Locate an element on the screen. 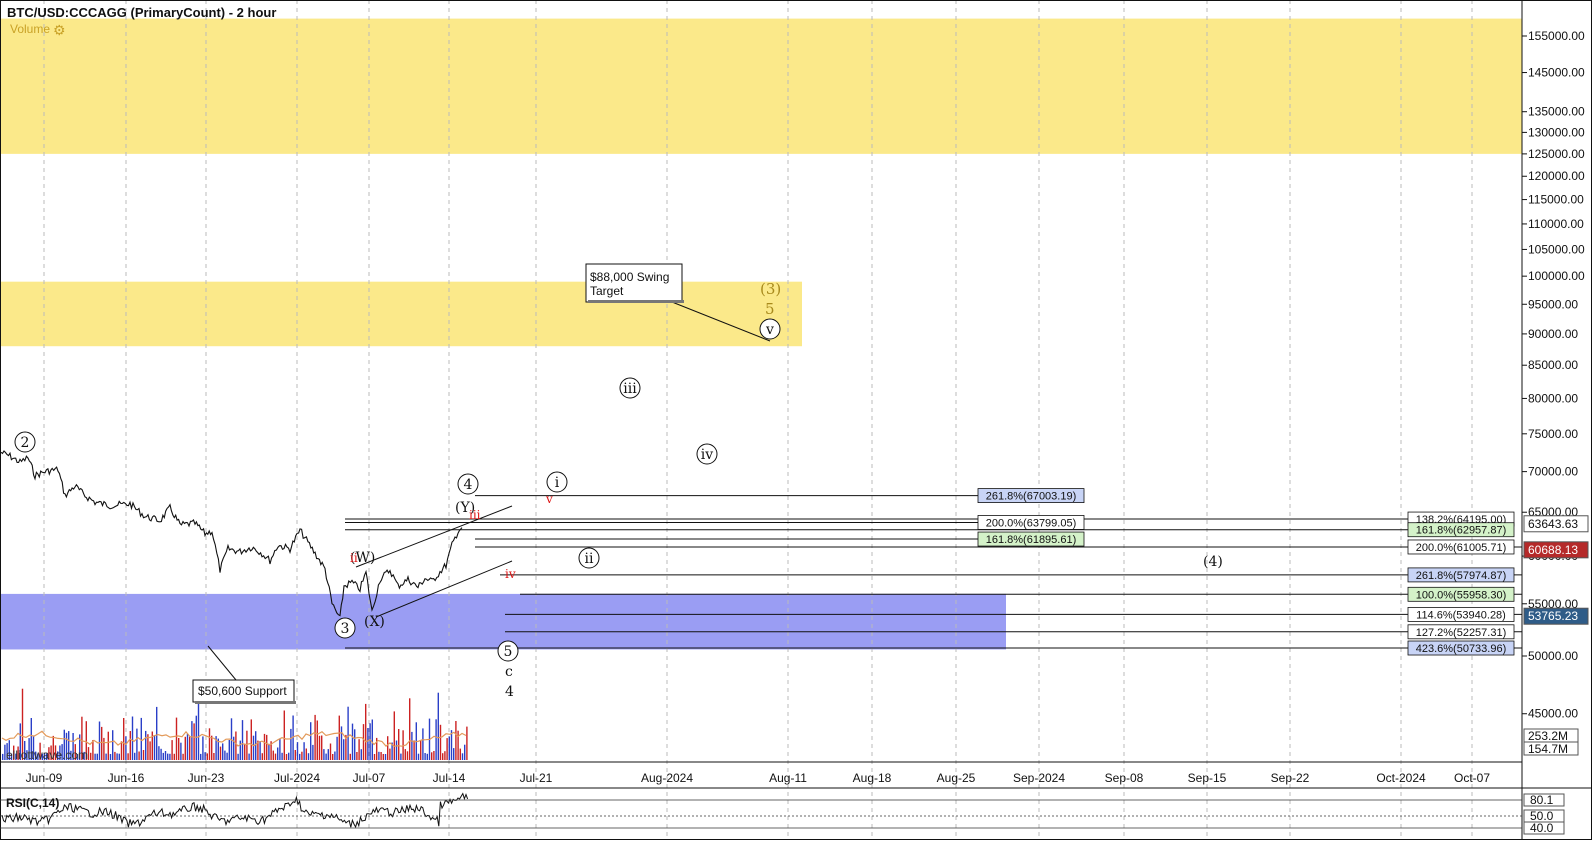  fib-label: 114.6%(53940.28) is located at coordinates (1461, 615).